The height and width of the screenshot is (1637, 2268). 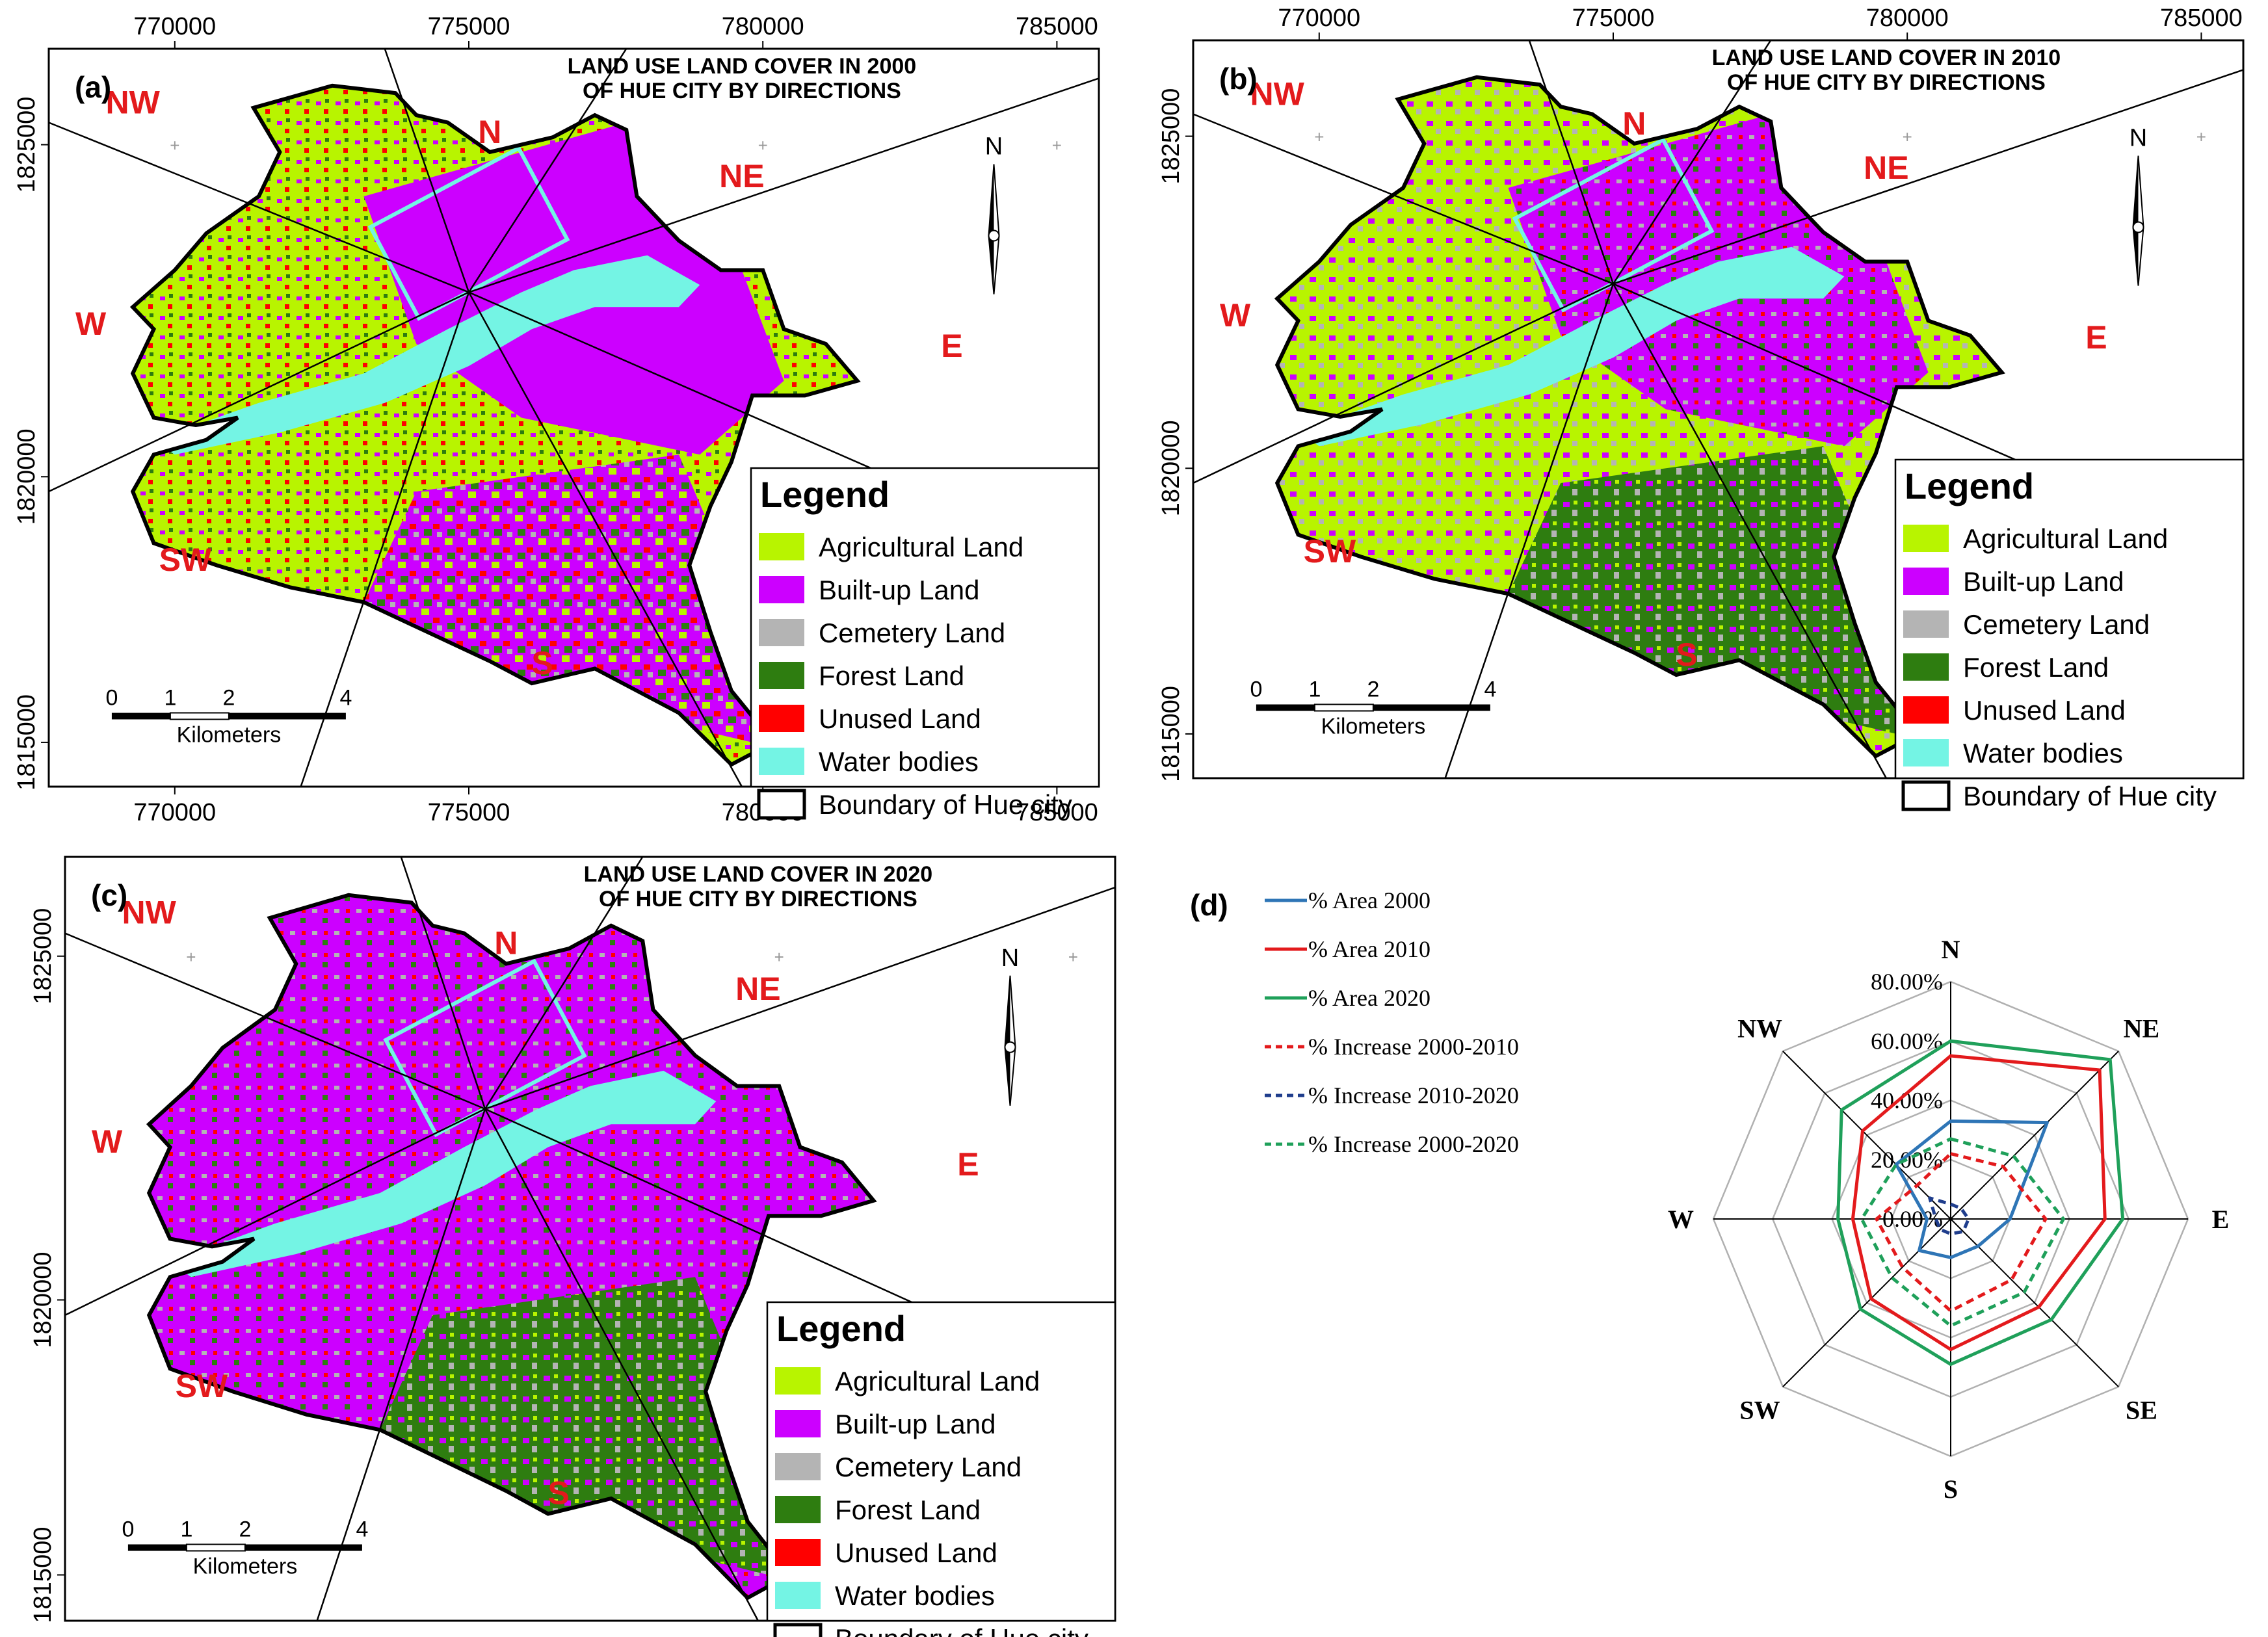 What do you see at coordinates (1238, 79) in the screenshot?
I see `panel-label: (b)` at bounding box center [1238, 79].